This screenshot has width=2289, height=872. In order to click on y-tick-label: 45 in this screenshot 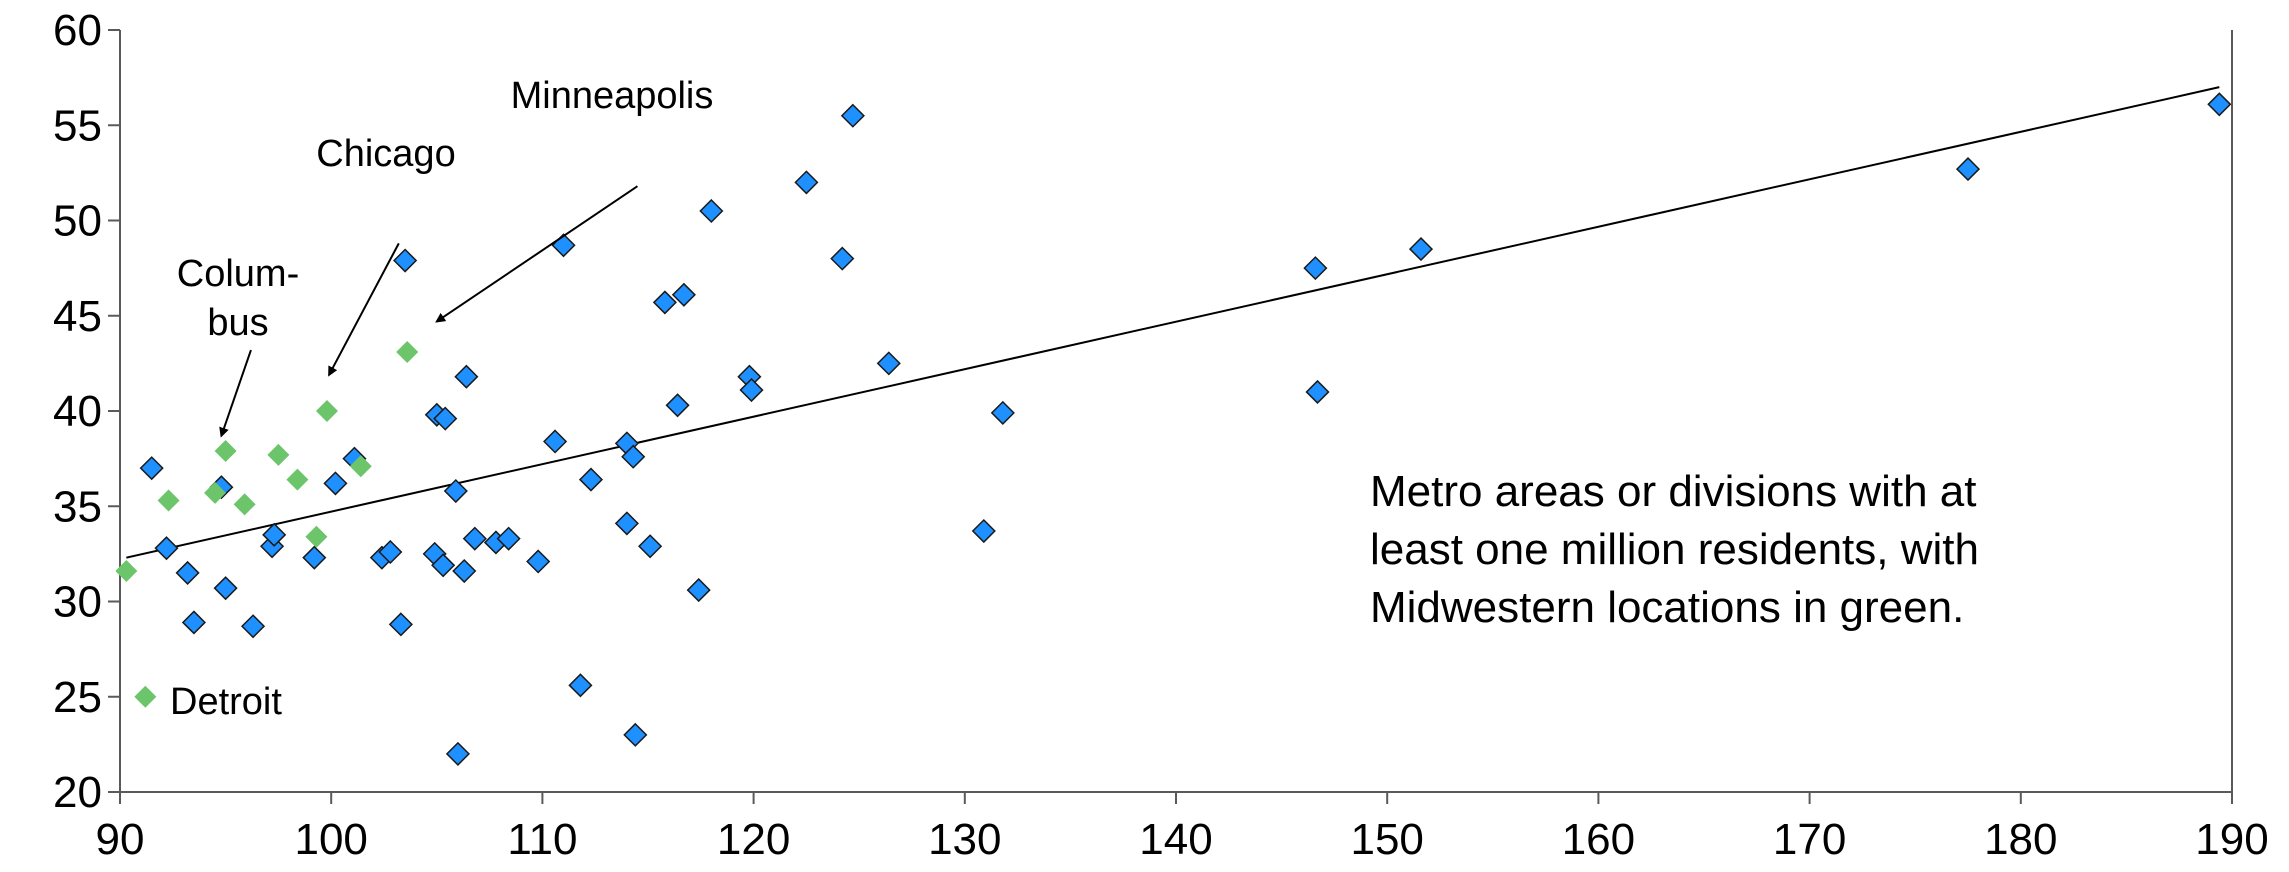, I will do `click(77, 316)`.